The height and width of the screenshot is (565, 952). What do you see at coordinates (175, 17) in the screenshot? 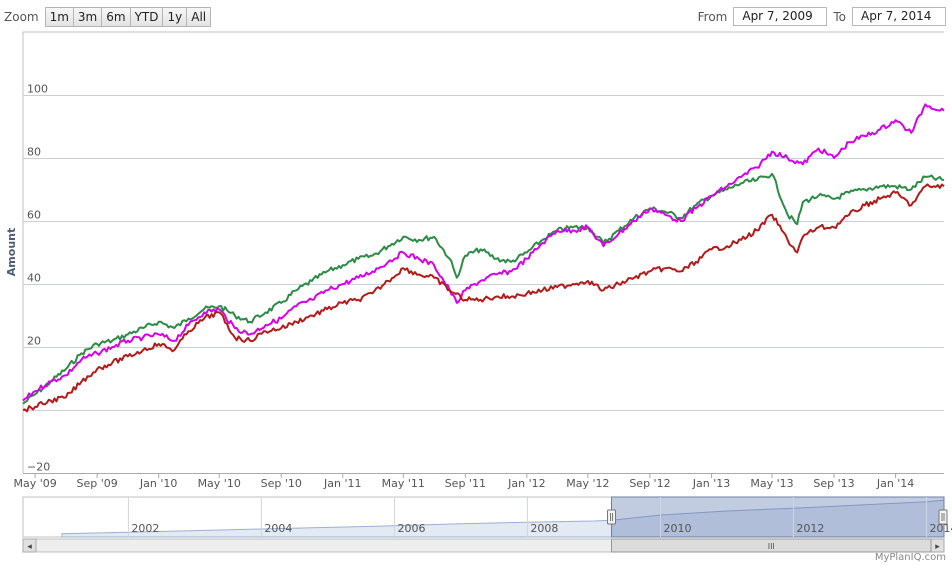
I see `zoom-1y-button: 1y` at bounding box center [175, 17].